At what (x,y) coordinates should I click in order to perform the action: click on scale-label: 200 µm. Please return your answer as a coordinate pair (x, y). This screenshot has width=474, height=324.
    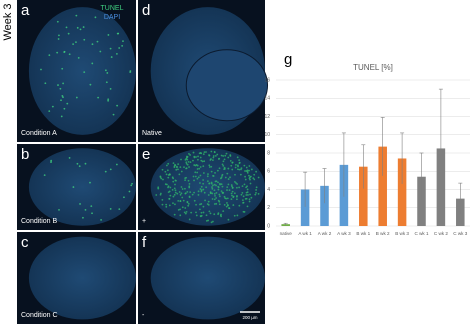
    Looking at the image, I should click on (249, 317).